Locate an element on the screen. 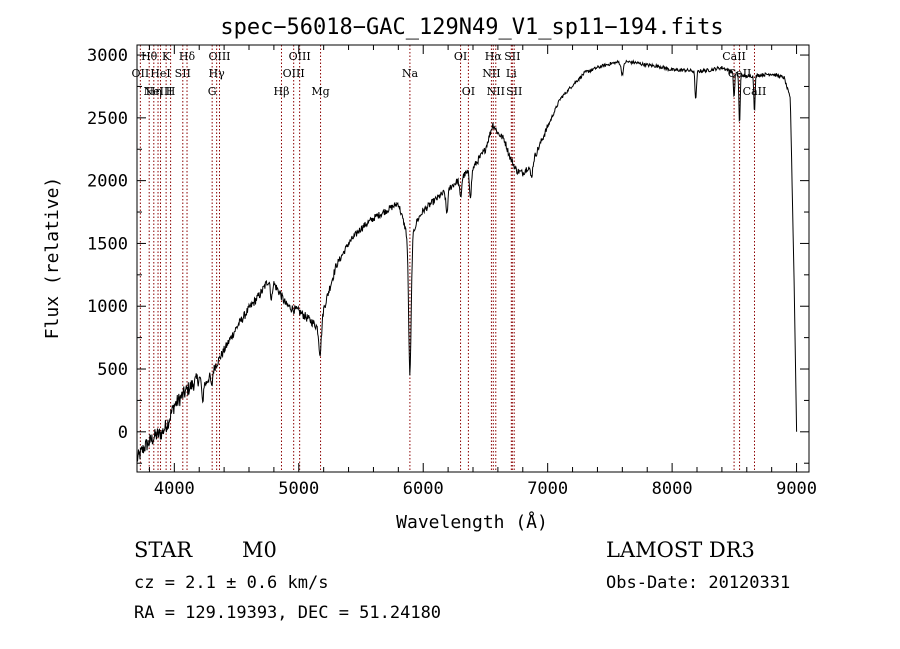  line-label: Hγ is located at coordinates (217, 73).